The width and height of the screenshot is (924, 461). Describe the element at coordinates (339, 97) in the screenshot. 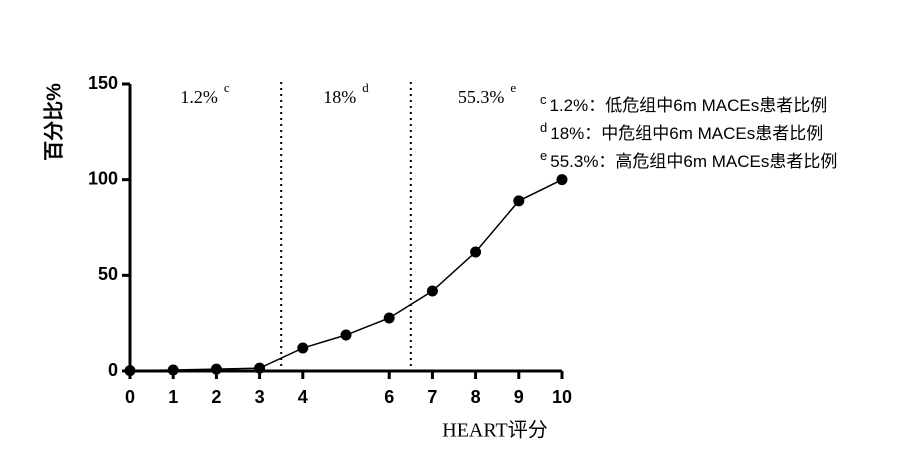

I see `zone-value: 18%` at that location.